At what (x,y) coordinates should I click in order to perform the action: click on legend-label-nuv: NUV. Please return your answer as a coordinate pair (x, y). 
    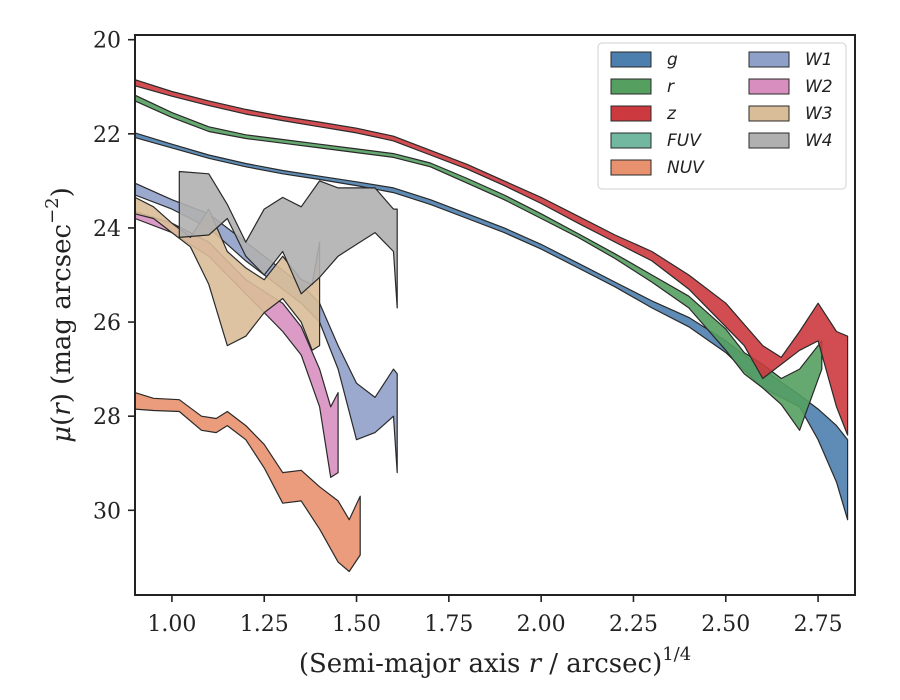
    Looking at the image, I should click on (686, 168).